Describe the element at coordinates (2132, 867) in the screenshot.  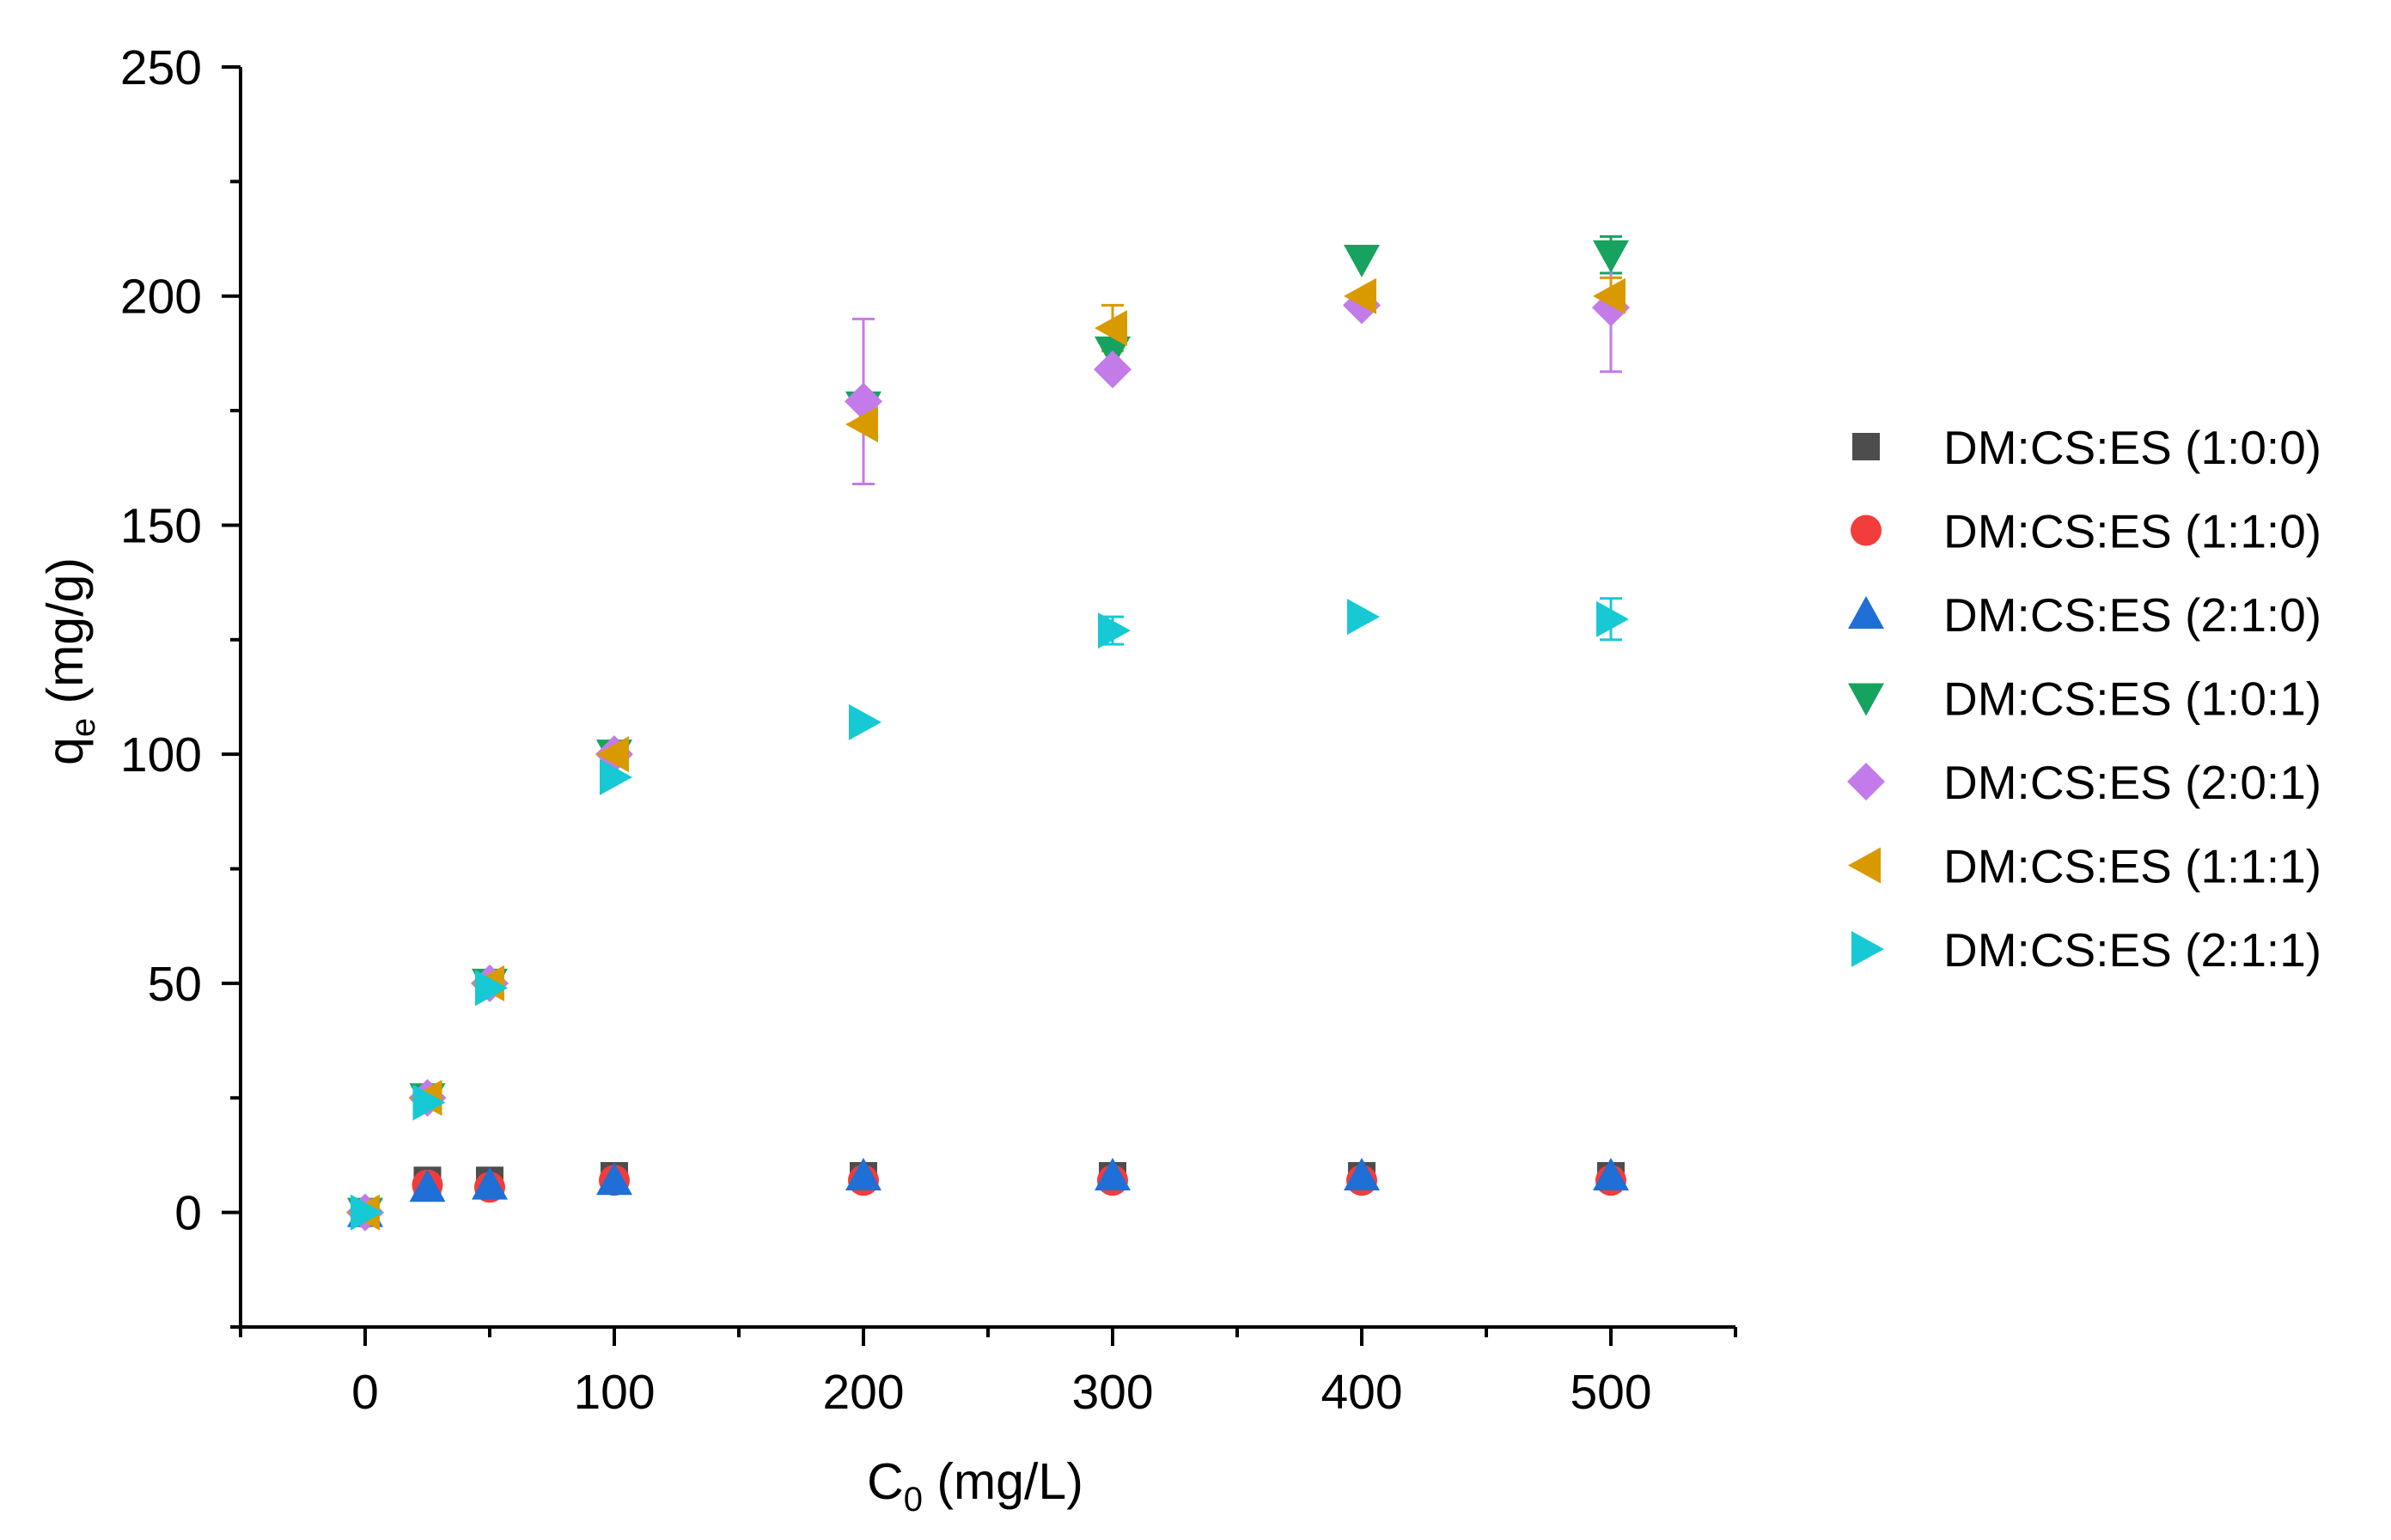
I see `legend-label: DM:CS:ES (1:1:1)` at that location.